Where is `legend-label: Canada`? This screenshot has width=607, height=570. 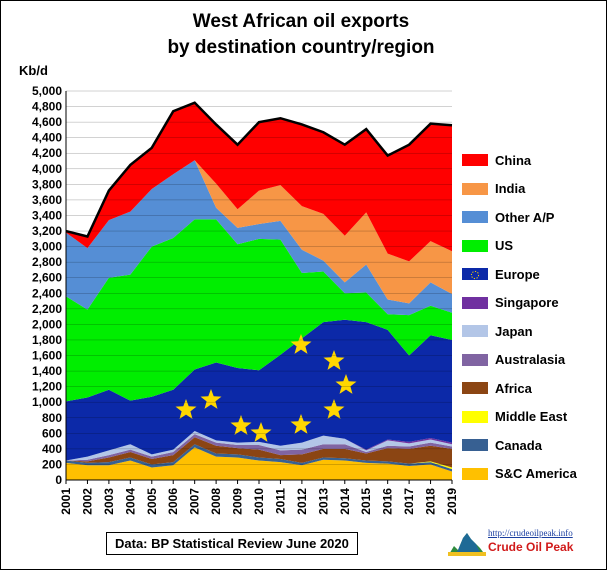 legend-label: Canada is located at coordinates (518, 445).